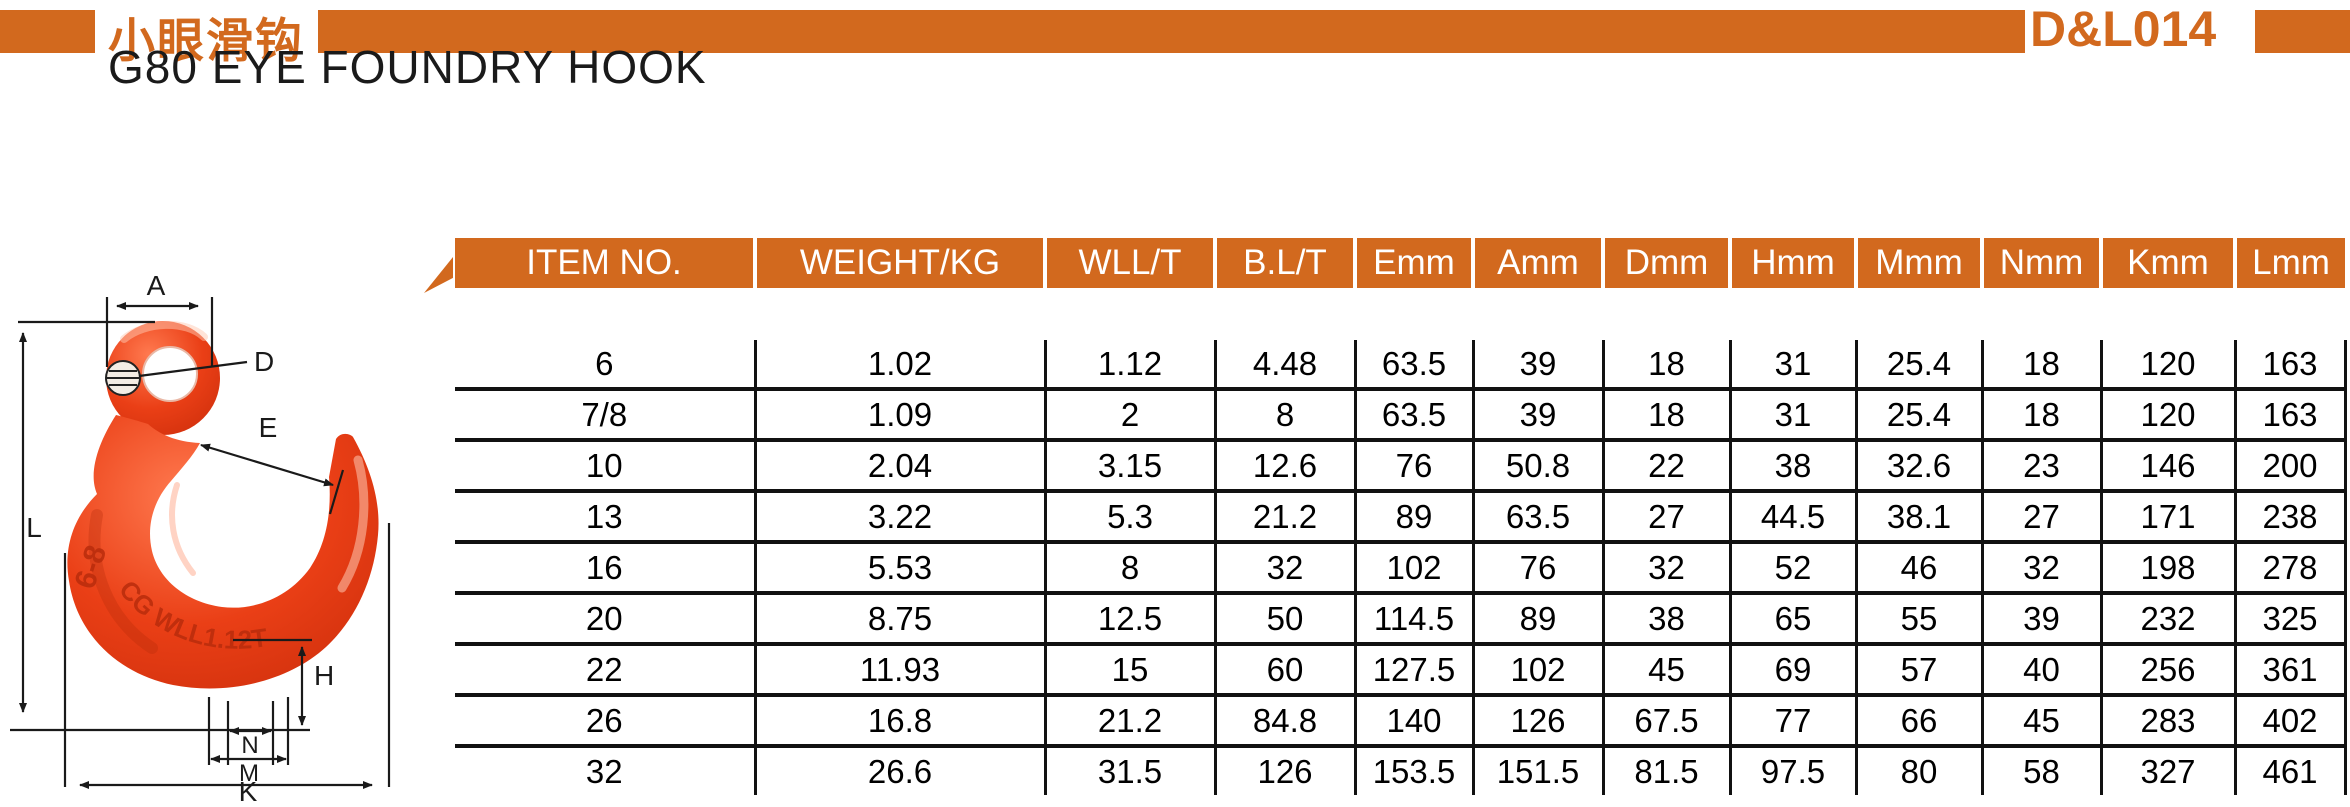 This screenshot has height=807, width=2350. Describe the element at coordinates (249, 745) in the screenshot. I see `dim-label-N: N` at that location.